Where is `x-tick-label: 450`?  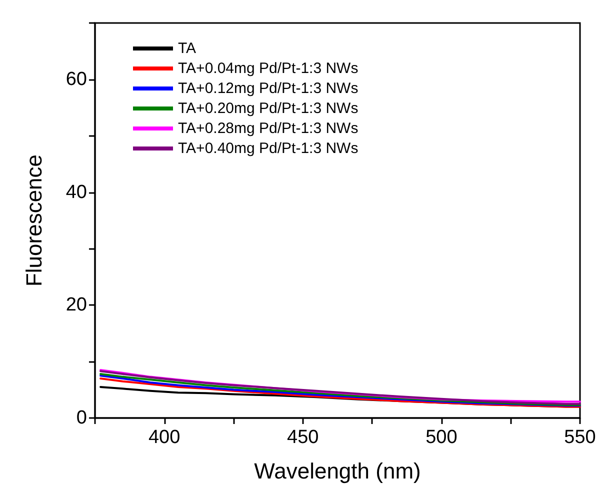
x-tick-label: 450 is located at coordinates (303, 437).